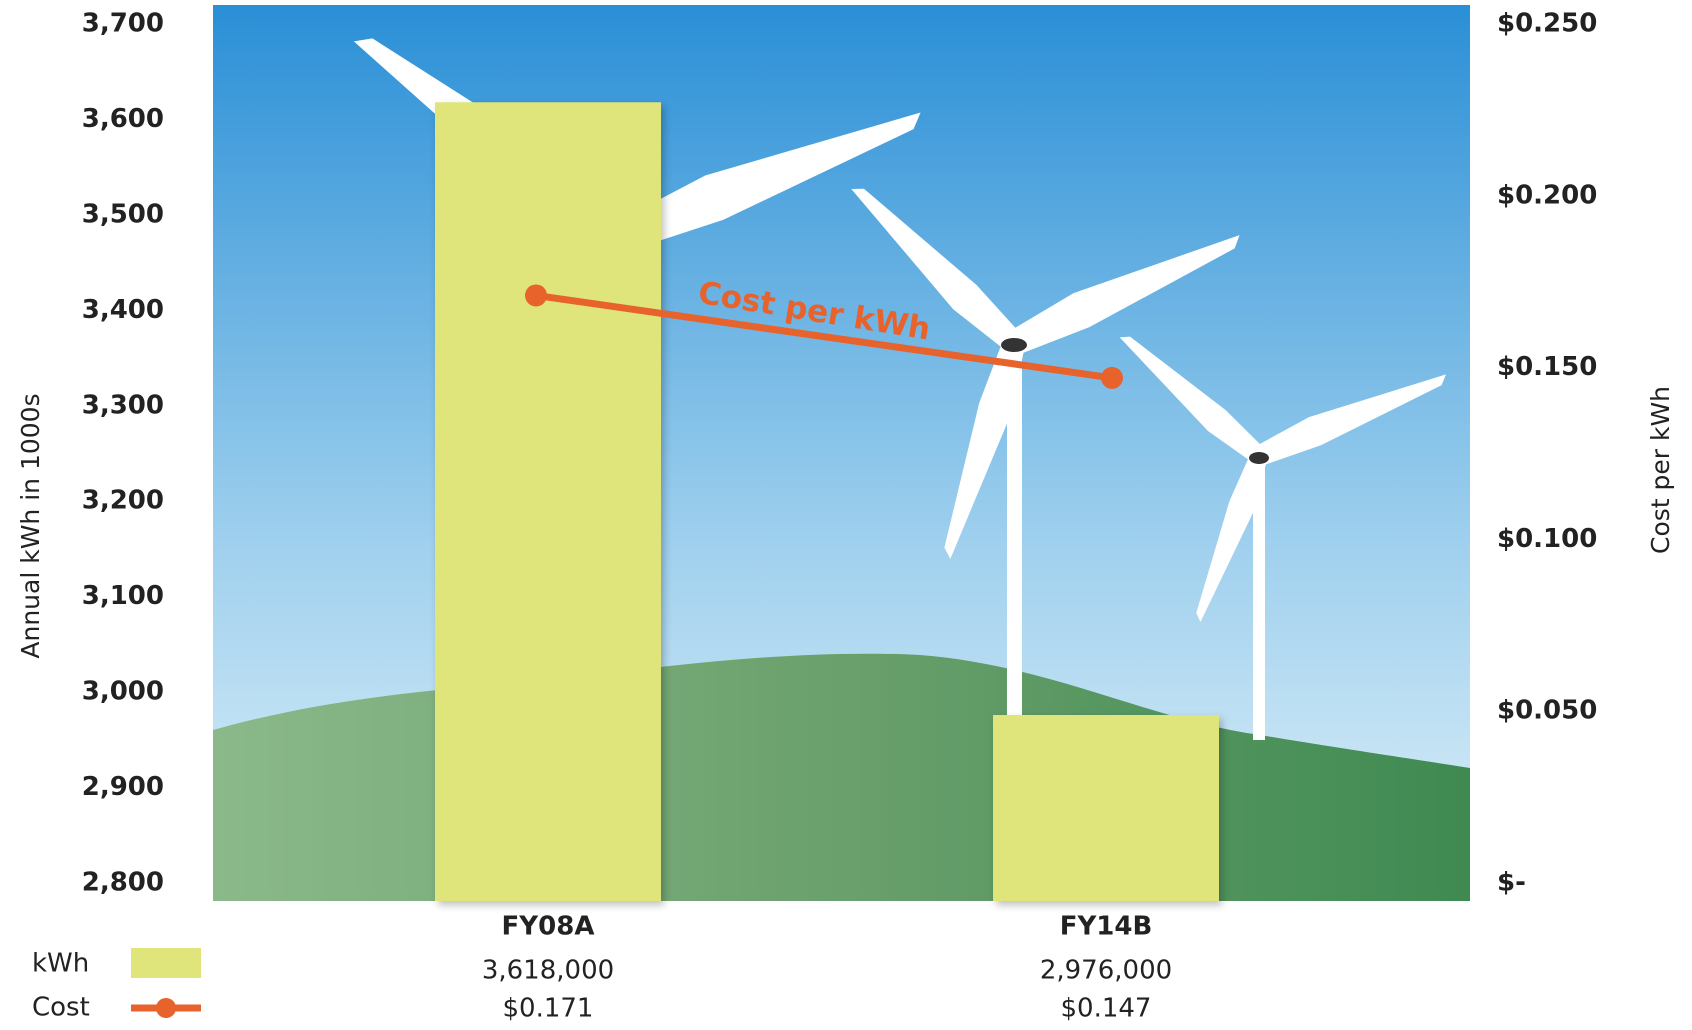 This screenshot has height=1030, width=1692. Describe the element at coordinates (1547, 367) in the screenshot. I see `y2-tick-label: $0.150` at that location.